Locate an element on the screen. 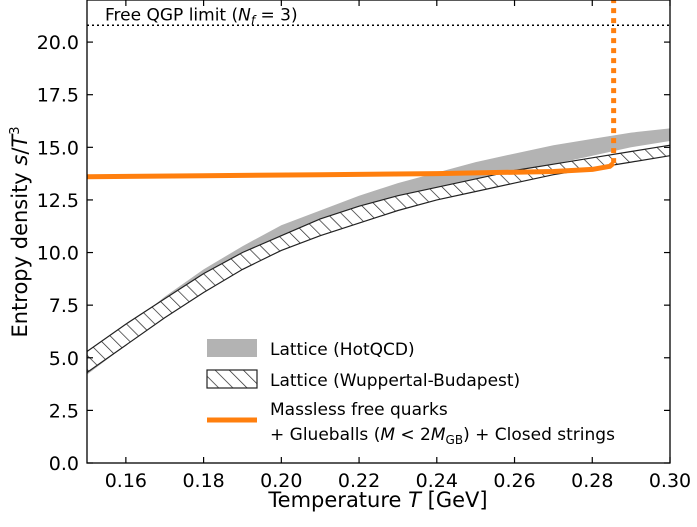 The width and height of the screenshot is (697, 527). y-tick-label: 17.5 is located at coordinates (58, 96).